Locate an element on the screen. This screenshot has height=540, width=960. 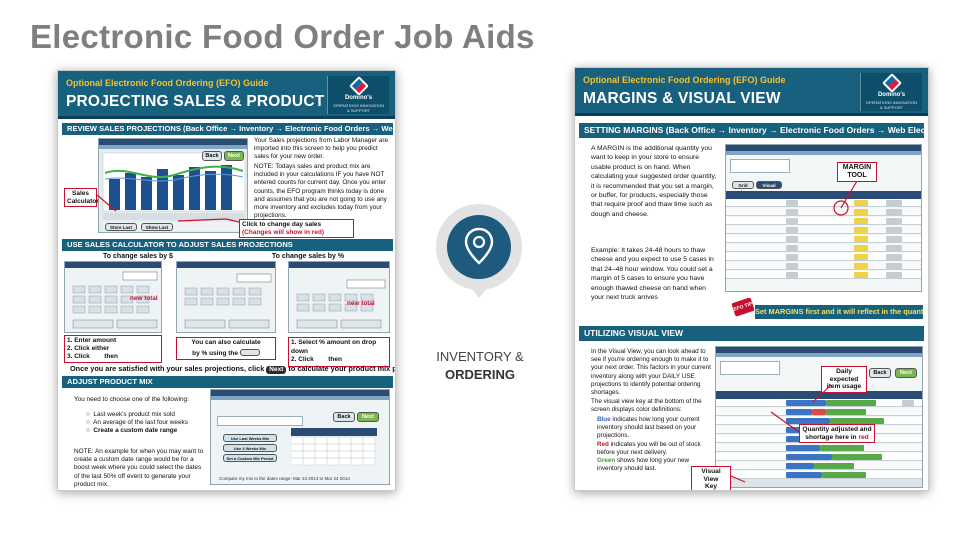
next-inline-button: Next is located at coordinates (276, 370).